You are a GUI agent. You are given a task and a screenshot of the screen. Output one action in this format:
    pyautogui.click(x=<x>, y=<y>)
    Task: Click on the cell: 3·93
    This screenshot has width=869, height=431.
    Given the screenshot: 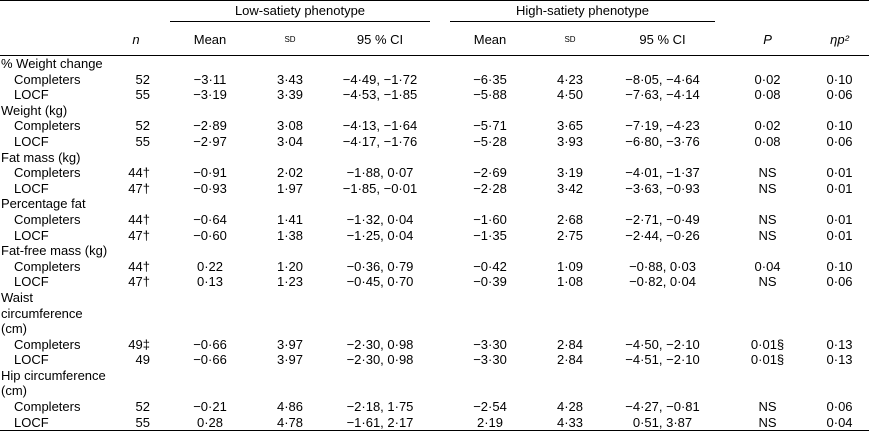 What is the action you would take?
    pyautogui.click(x=570, y=141)
    